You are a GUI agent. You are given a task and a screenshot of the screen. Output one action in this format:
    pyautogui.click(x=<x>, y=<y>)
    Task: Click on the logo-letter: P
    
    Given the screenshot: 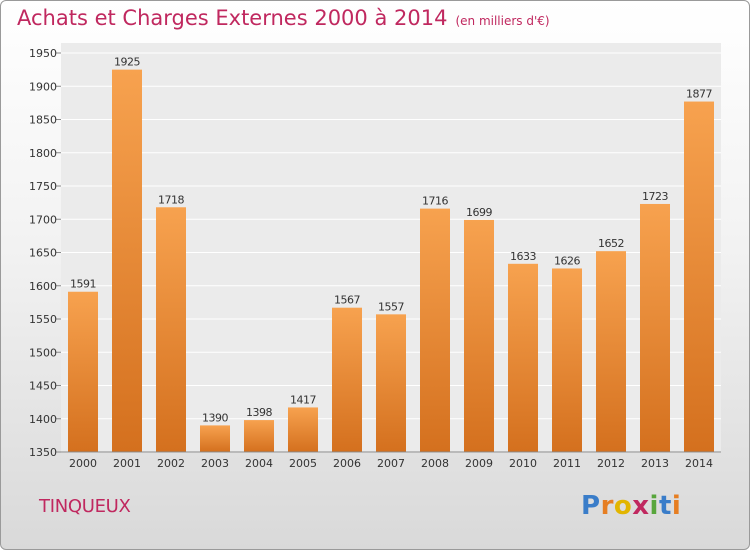 What is the action you would take?
    pyautogui.click(x=591, y=506)
    